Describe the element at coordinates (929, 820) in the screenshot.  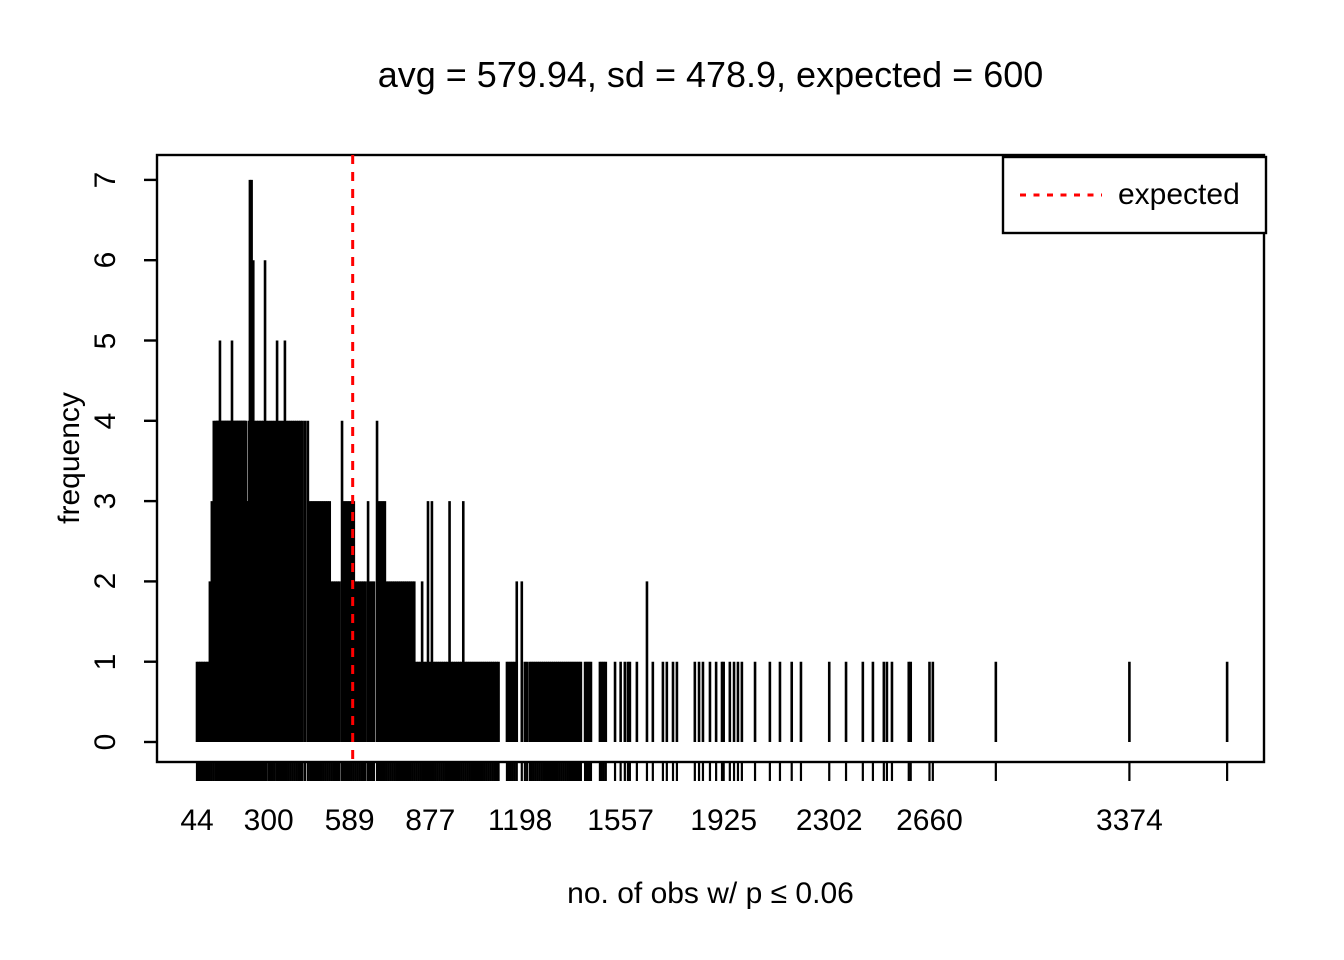
I see `x-axis-tick-label: 2660` at that location.